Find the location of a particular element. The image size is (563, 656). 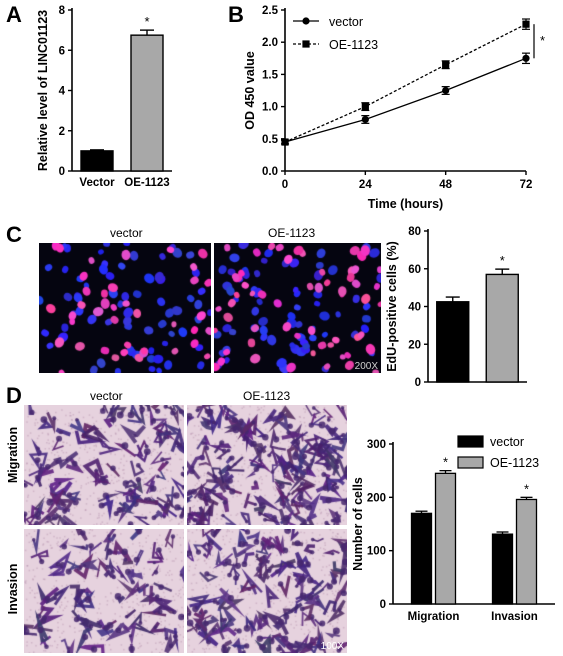

x-tick-label: 72 is located at coordinates (526, 185).